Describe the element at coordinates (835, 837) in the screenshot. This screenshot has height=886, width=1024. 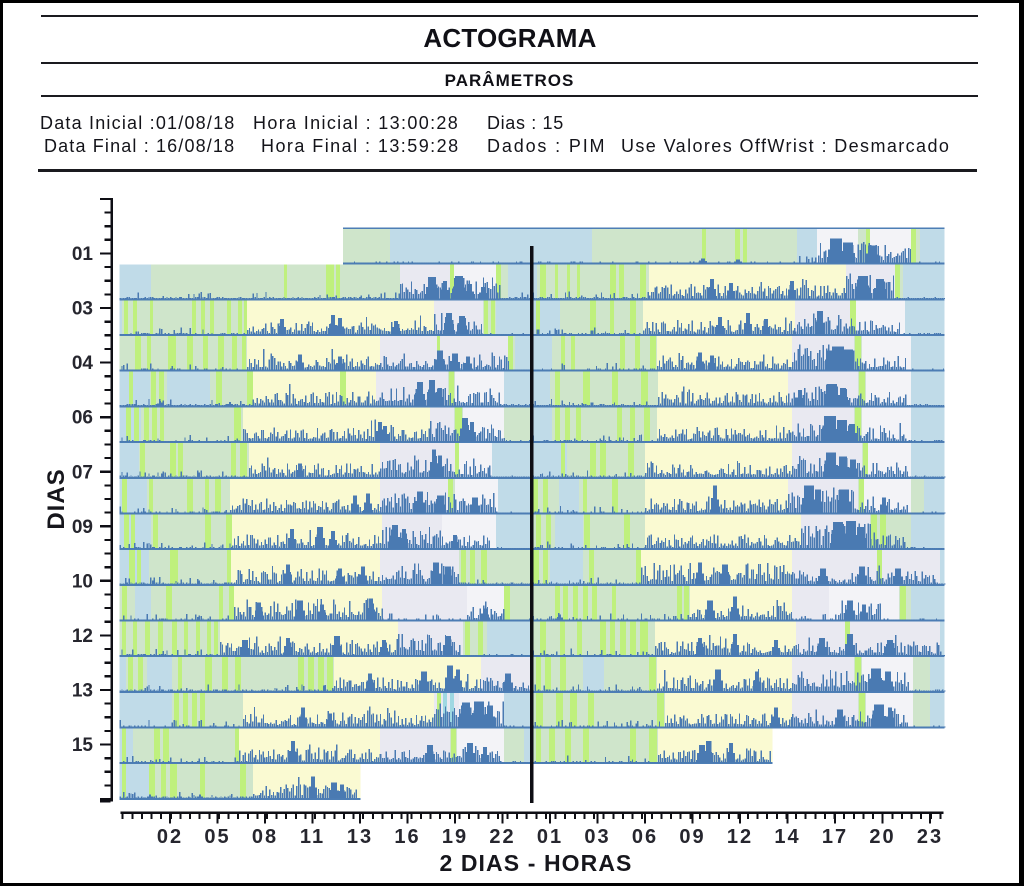
I see `svg-text: 17` at that location.